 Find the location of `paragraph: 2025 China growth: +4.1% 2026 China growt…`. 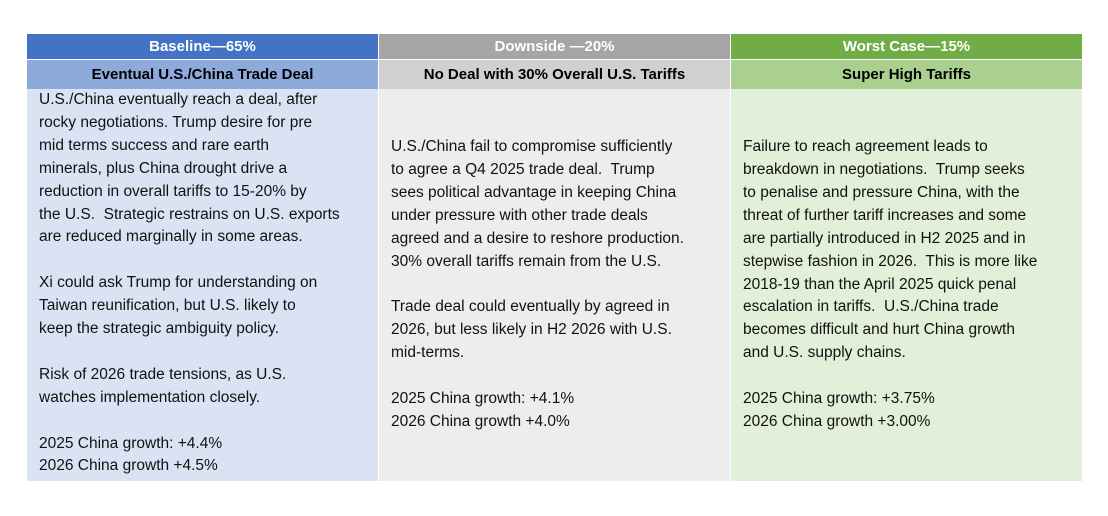

paragraph: 2025 China growth: +4.1% 2026 China growt… is located at coordinates (554, 411).